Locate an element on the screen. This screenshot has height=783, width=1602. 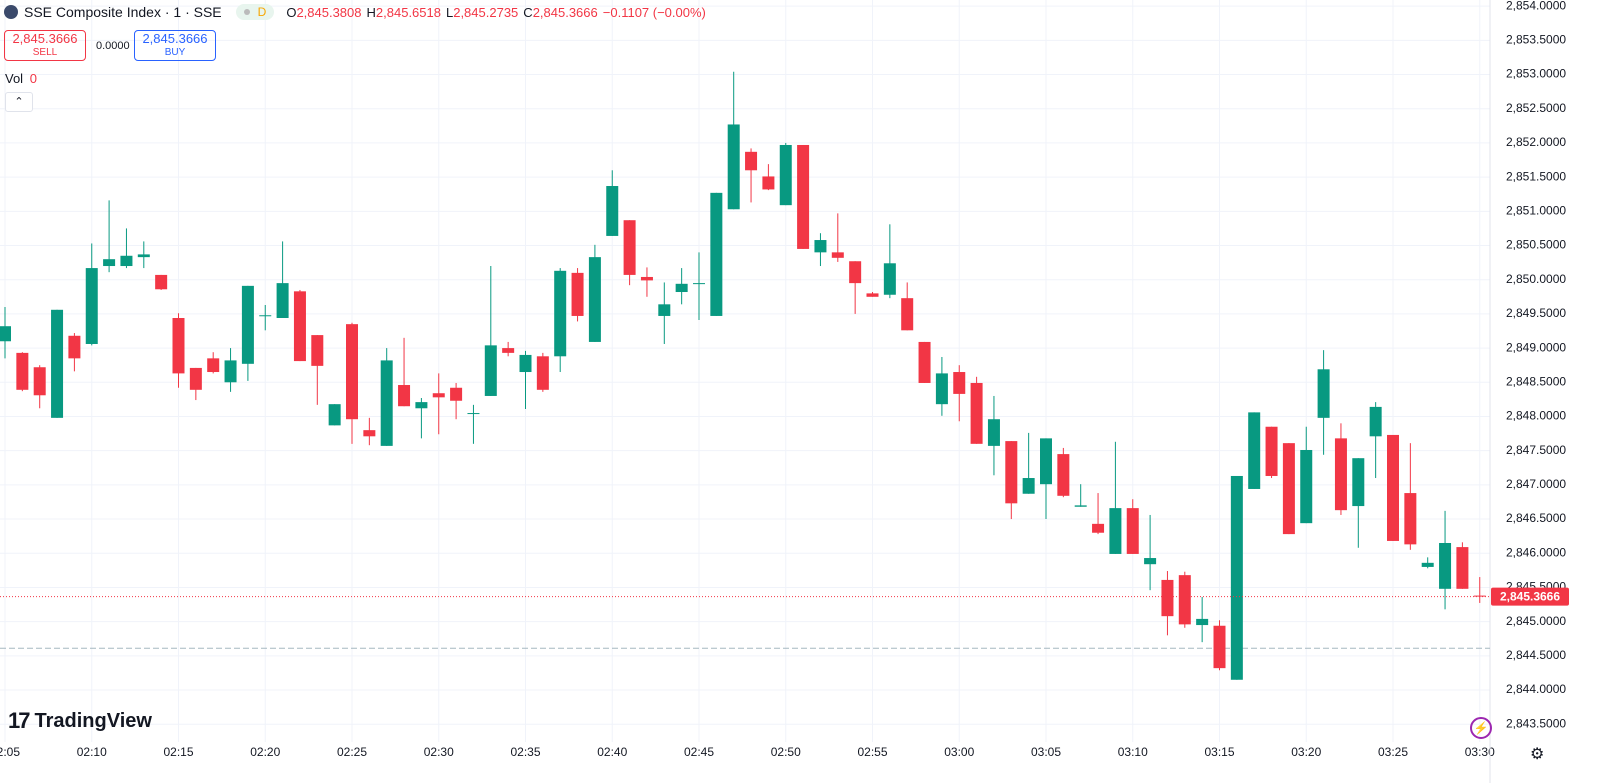
symbol-title: SSE Composite Index · 1 · SSE is located at coordinates (123, 12).